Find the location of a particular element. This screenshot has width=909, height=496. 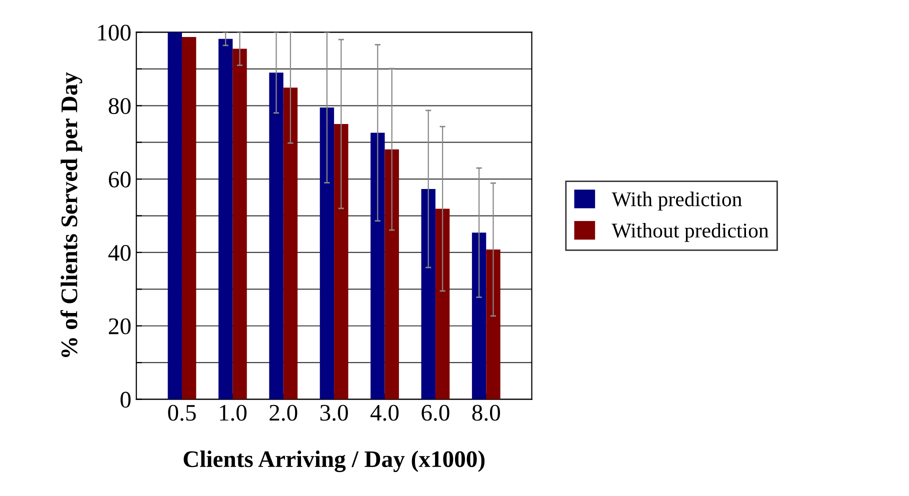

y-tick-label: 60 is located at coordinates (119, 180).